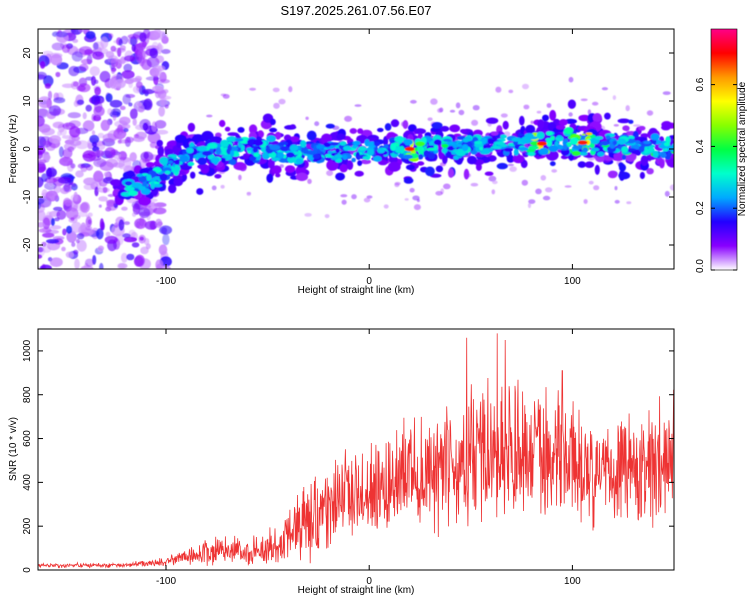 The height and width of the screenshot is (605, 750). What do you see at coordinates (700, 146) in the screenshot?
I see `colorbar-tick-label: 0.4` at bounding box center [700, 146].